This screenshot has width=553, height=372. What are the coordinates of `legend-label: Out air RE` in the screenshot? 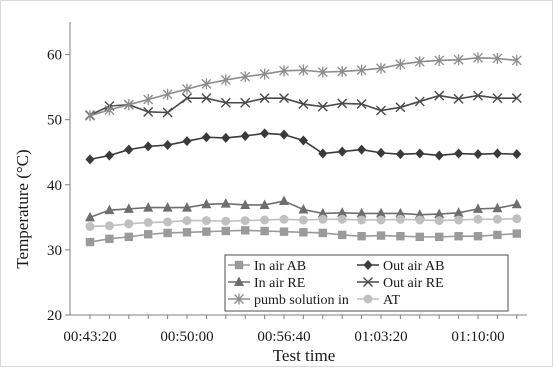 It's located at (413, 283).